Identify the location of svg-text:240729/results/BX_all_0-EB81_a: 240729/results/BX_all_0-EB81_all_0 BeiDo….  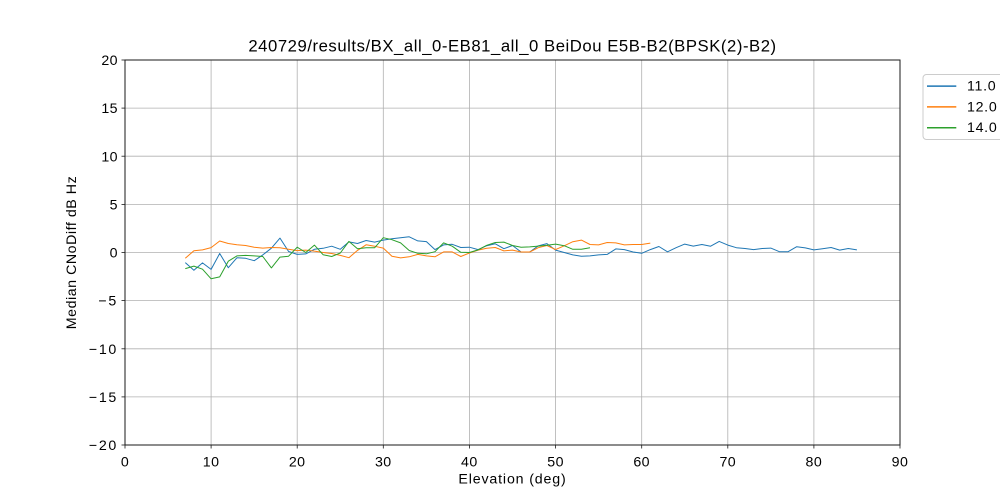
(512, 46).